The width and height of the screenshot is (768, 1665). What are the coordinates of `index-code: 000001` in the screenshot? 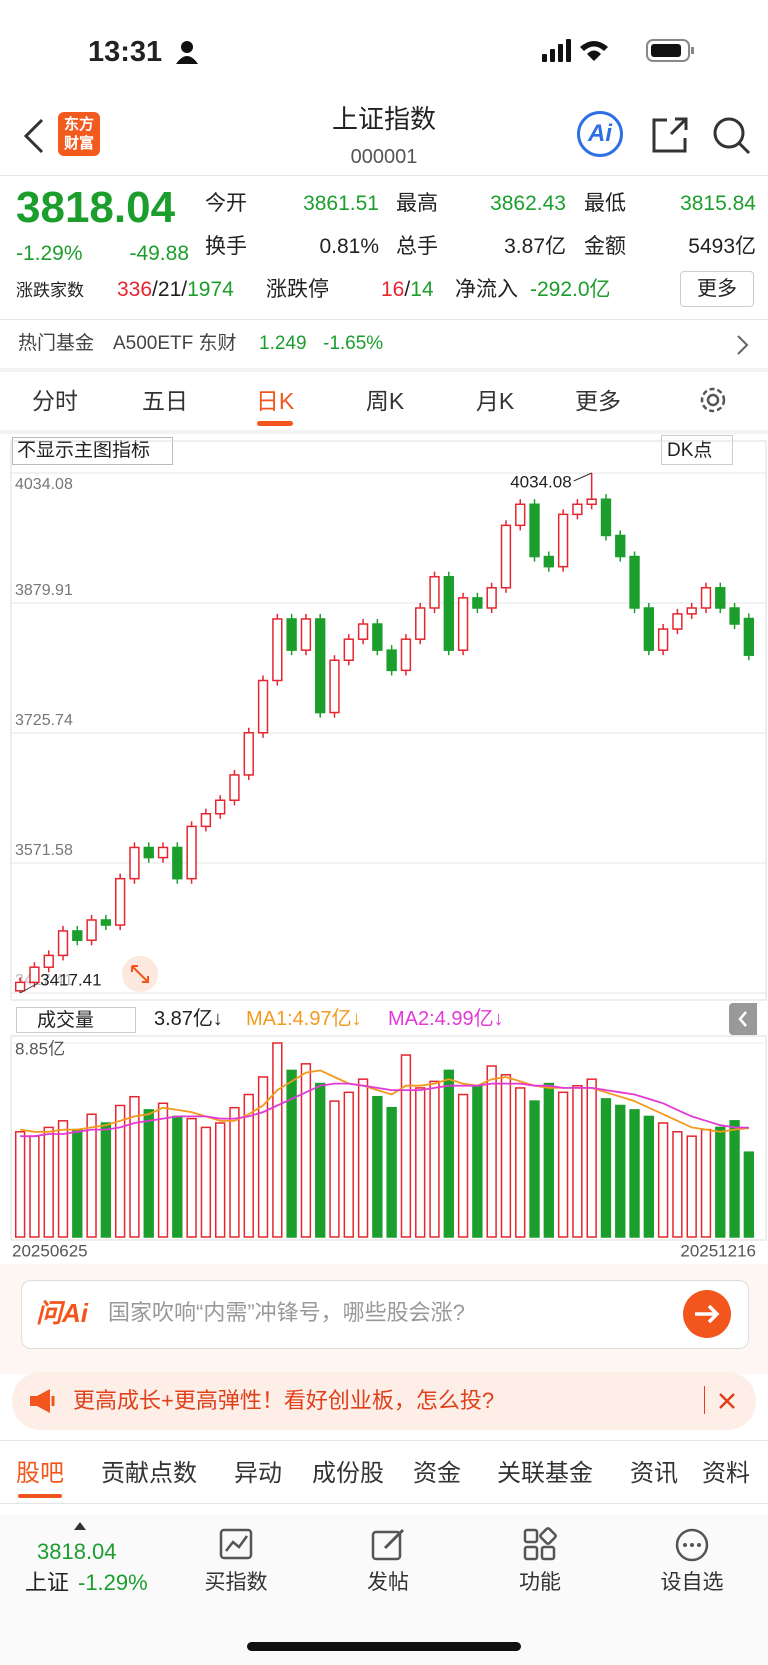 It's located at (384, 157).